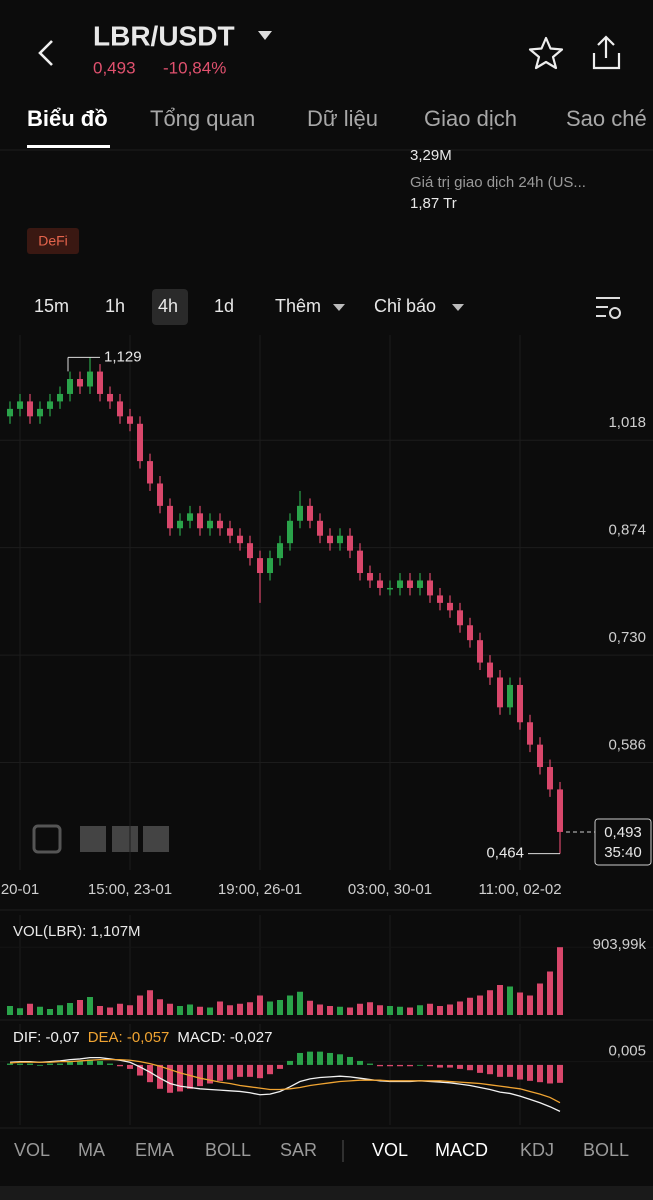  Describe the element at coordinates (224, 306) in the screenshot. I see `interval: 1d` at that location.